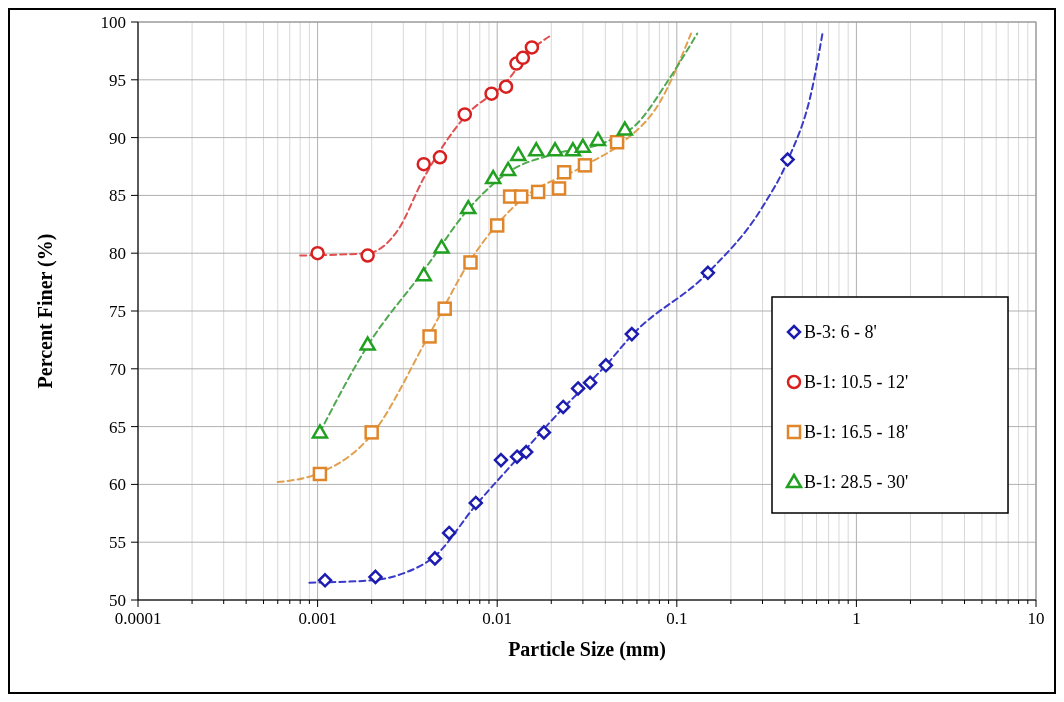  I want to click on y-tick-label: 70, so click(117, 369).